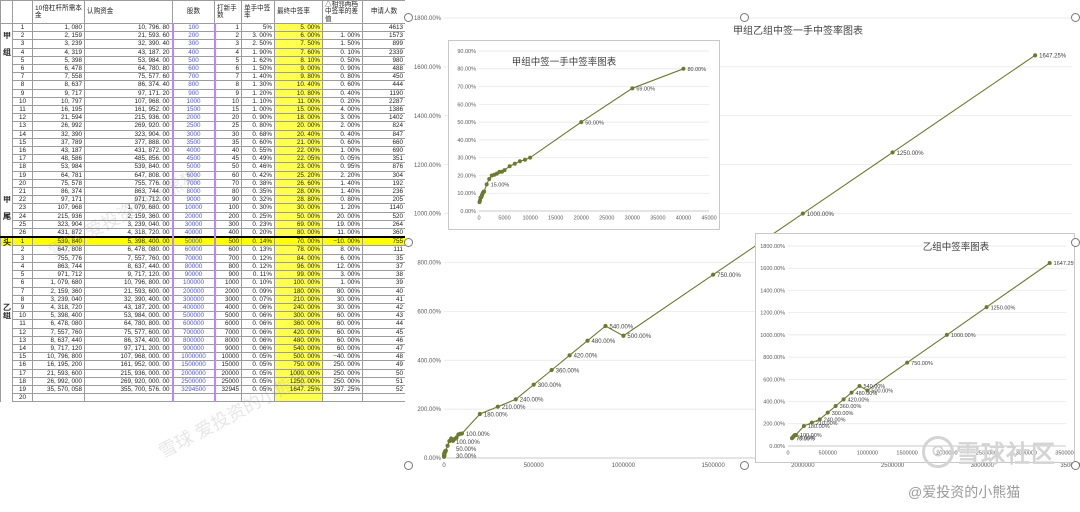 The width and height of the screenshot is (1080, 512). I want to click on row-index: 23, so click(22, 208).